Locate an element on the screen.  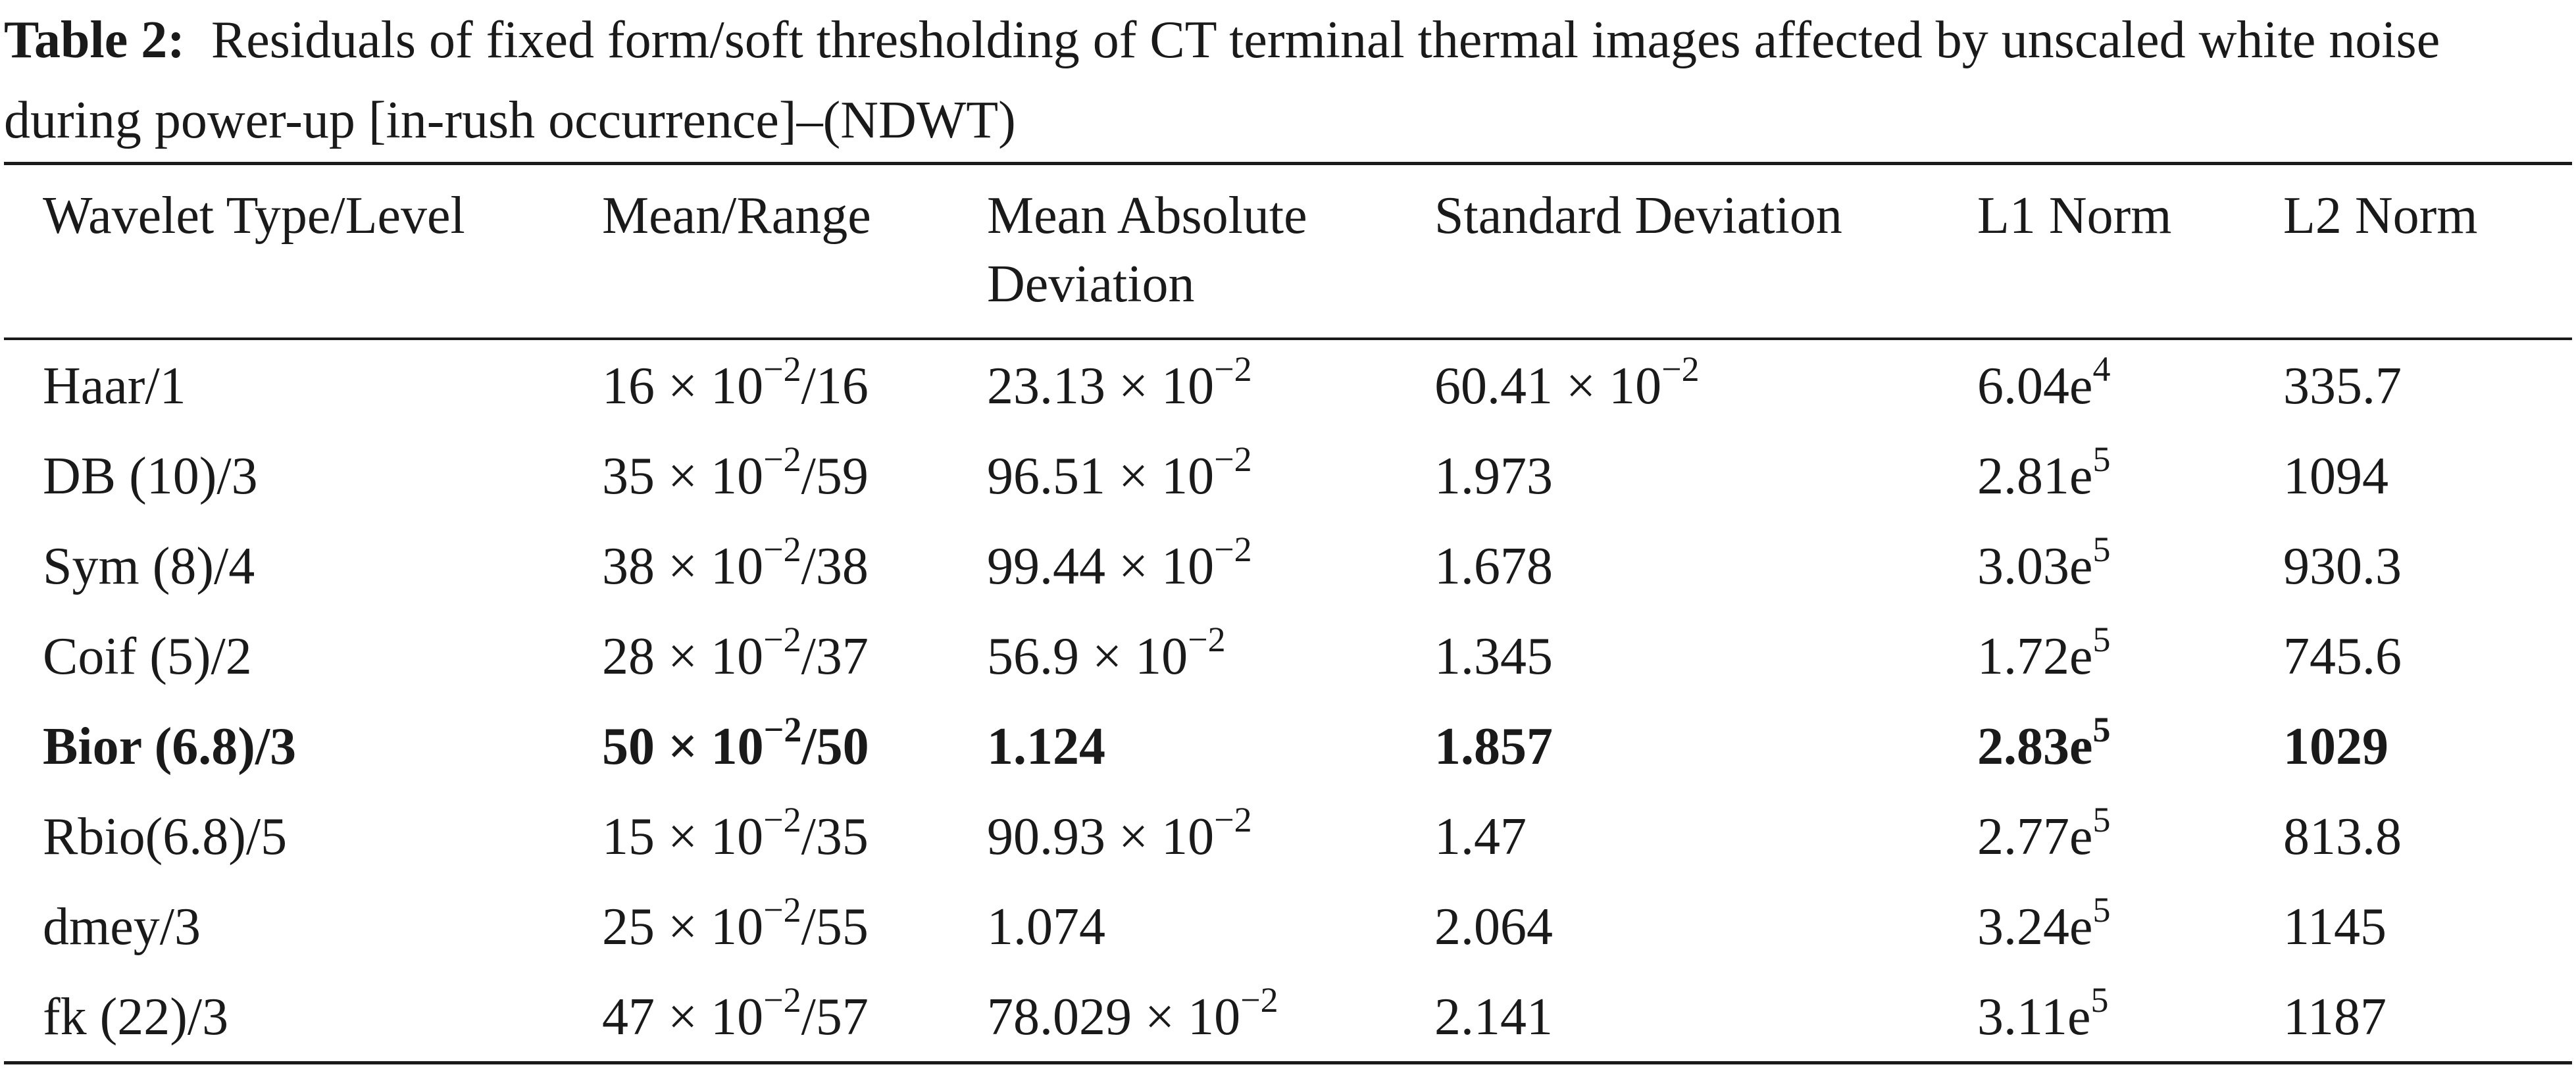
cell-mean-absolute-deviation: 1.124 is located at coordinates (1046, 747).